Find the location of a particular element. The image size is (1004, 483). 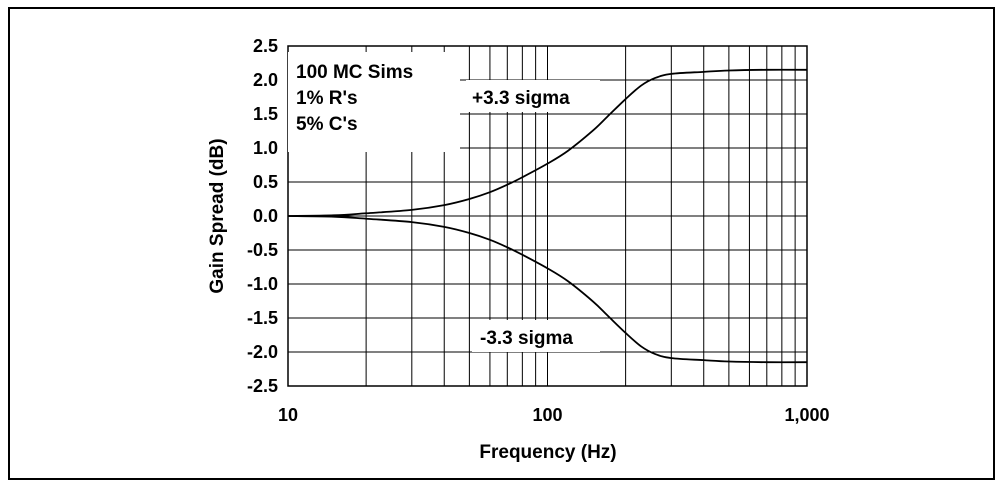

y-tick-label: -1.0 is located at coordinates (262, 284).